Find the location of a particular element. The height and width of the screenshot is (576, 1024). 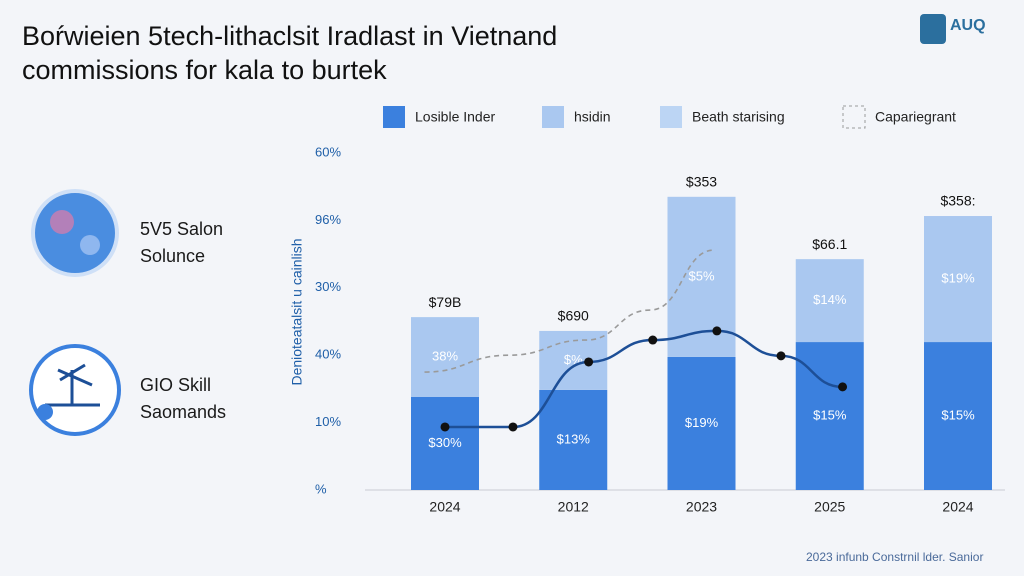

segment-label: $13% is located at coordinates (574, 438).